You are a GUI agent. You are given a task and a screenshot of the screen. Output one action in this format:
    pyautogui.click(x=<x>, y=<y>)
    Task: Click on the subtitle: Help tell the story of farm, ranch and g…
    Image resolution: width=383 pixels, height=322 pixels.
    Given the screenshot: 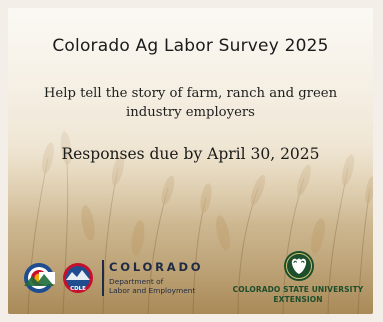 What is the action you would take?
    pyautogui.click(x=190, y=103)
    